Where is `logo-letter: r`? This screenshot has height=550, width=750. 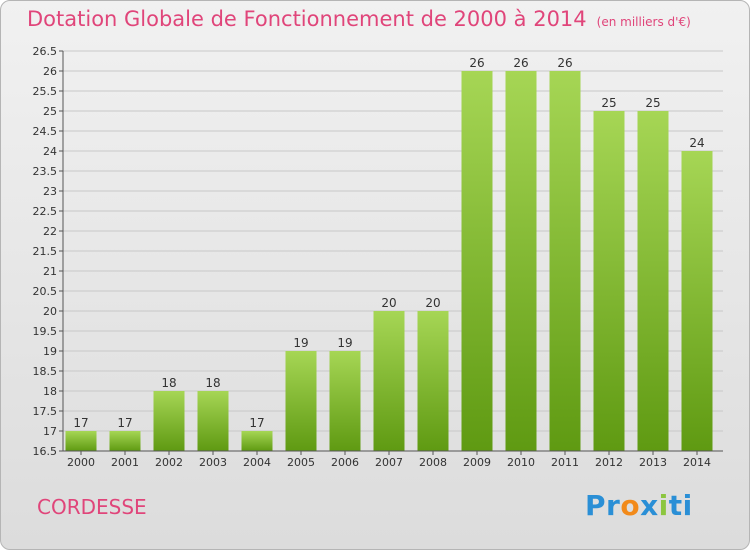 logo-letter: r is located at coordinates (613, 505).